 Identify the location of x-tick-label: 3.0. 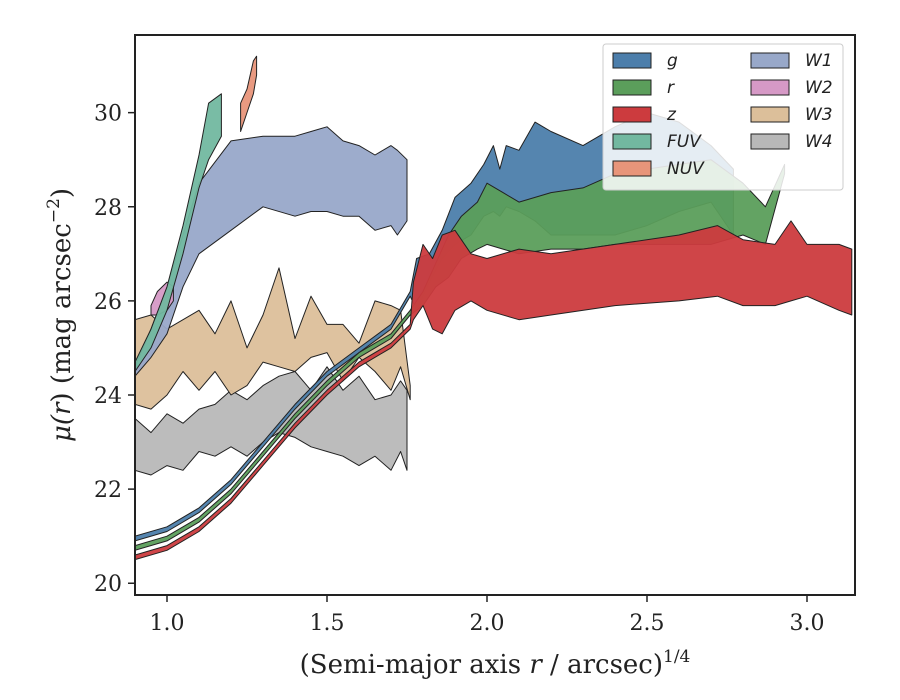
(807, 623).